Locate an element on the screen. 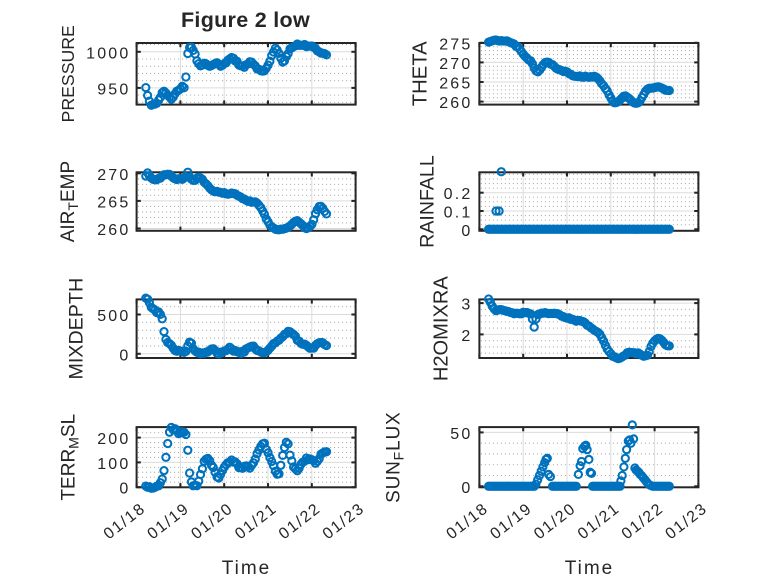 This screenshot has width=778, height=583. svg-text: 100 is located at coordinates (113, 464).